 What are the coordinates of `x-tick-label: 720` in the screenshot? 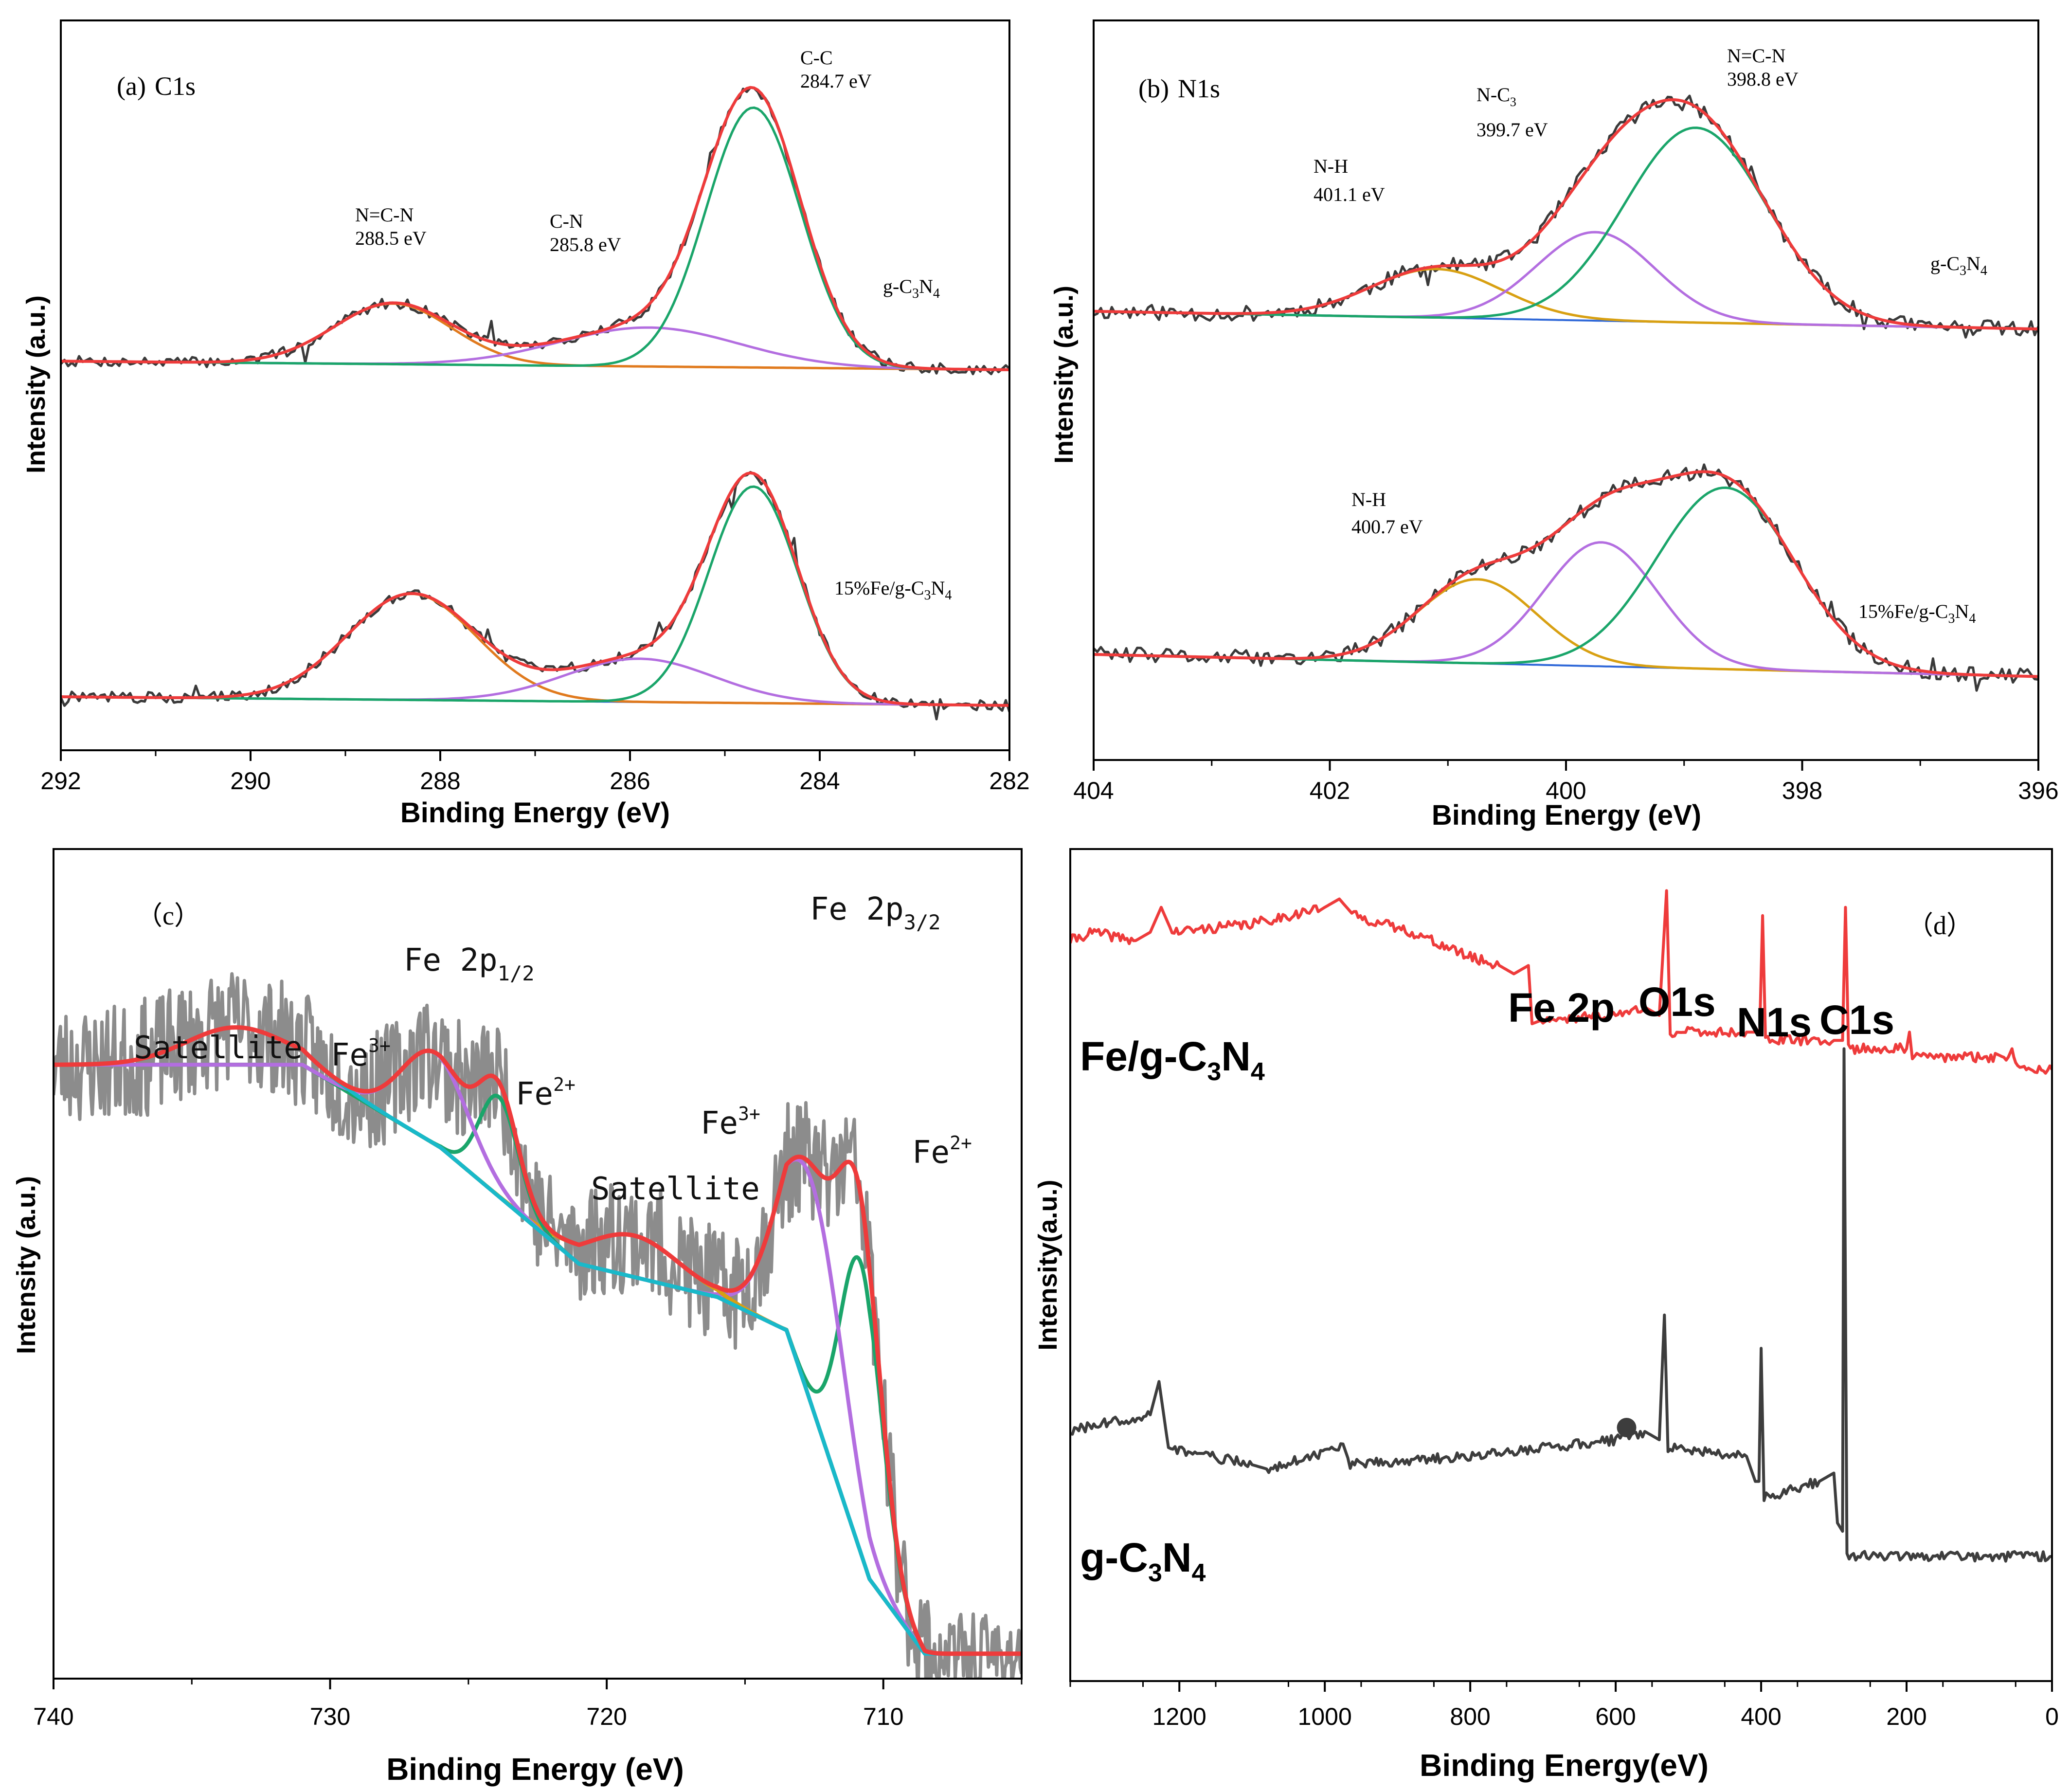 It's located at (606, 1716).